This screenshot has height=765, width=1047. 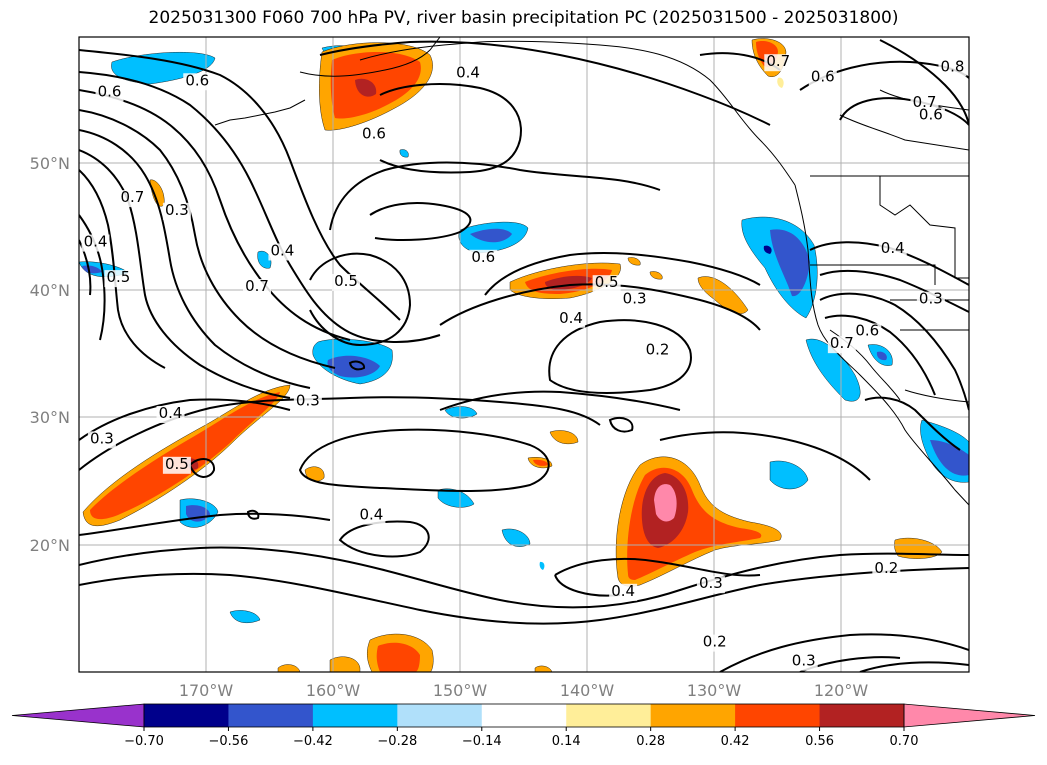 I want to click on colorbar-extend-min, so click(x=78, y=715).